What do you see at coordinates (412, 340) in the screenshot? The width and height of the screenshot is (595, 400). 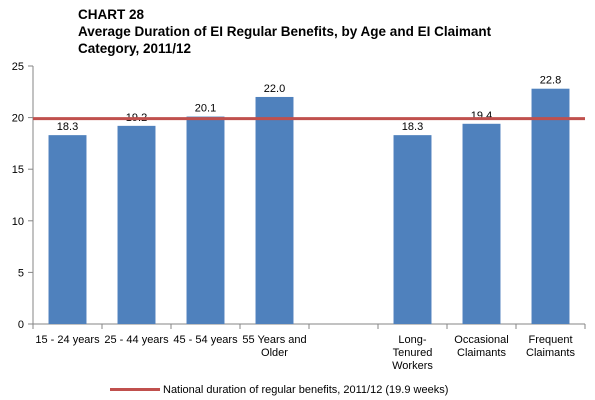 I see `x-tick-label: Long-` at bounding box center [412, 340].